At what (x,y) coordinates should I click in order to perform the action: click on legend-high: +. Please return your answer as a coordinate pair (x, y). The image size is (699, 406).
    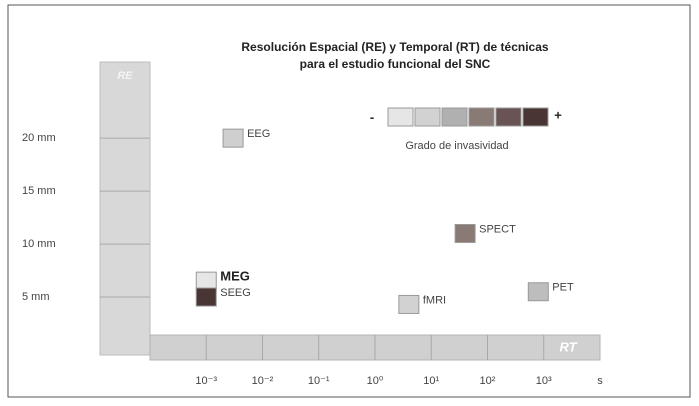
    Looking at the image, I should click on (558, 114).